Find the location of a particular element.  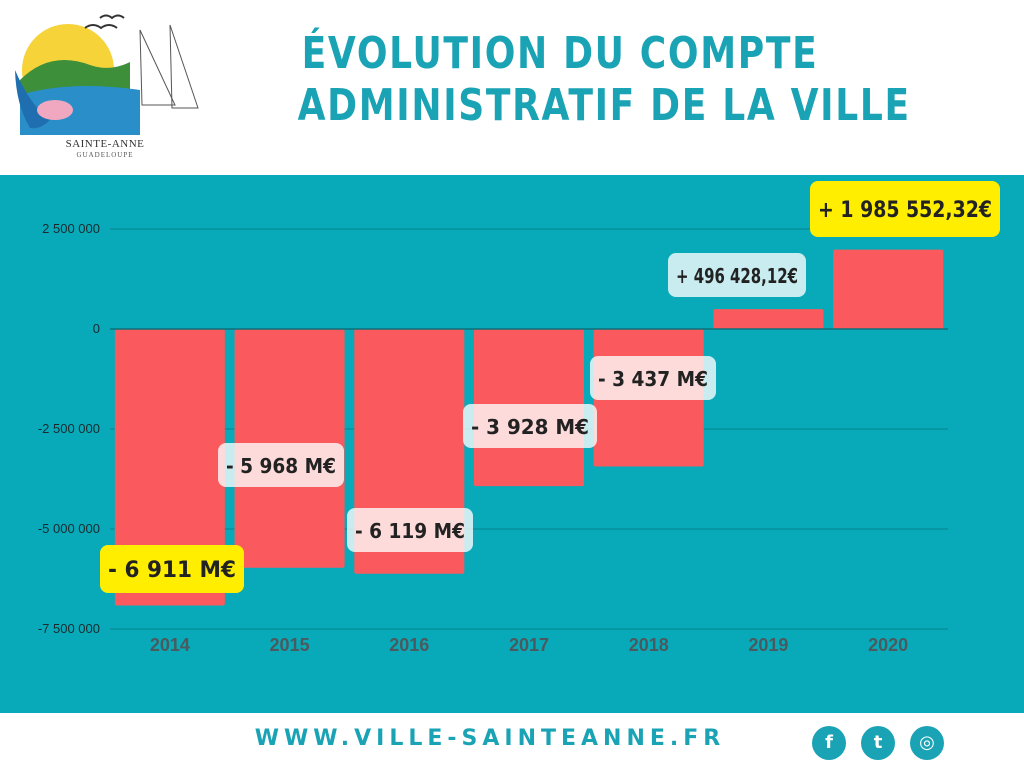

title-line-1: ÉVOLUTION DU COMPTE is located at coordinates (560, 53).